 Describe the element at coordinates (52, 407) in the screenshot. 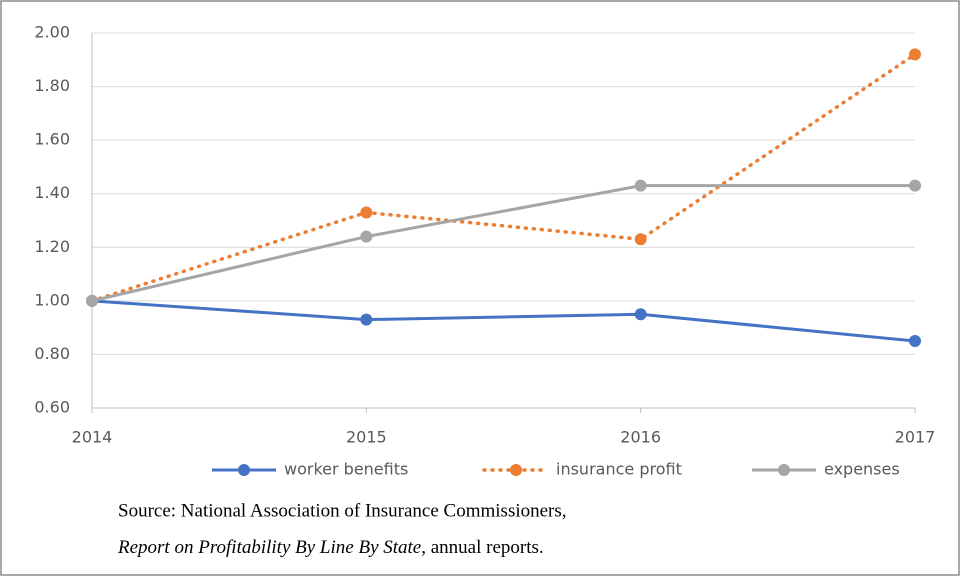

I see `y-tick-label: 0.60` at that location.